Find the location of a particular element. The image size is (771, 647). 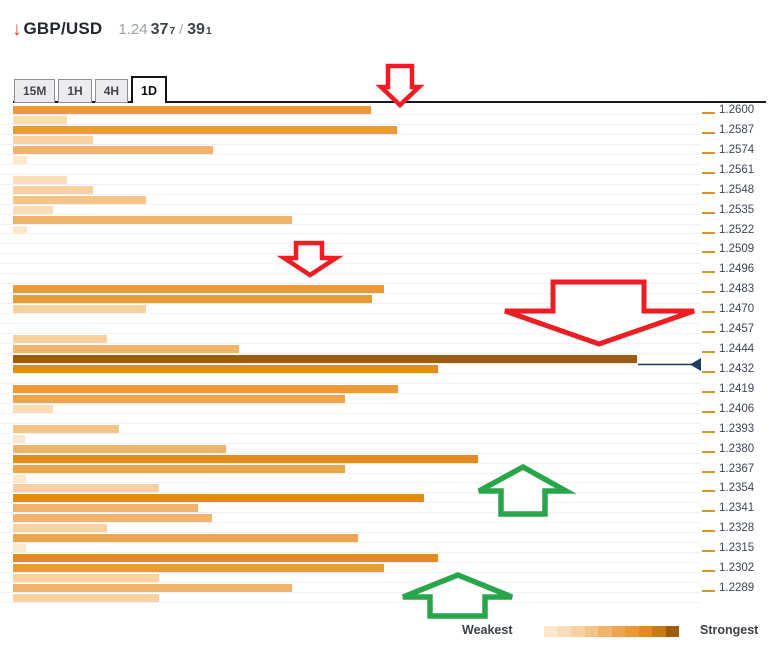

timeframe-tabs: 15M 1H 4H 1D is located at coordinates (92, 89).